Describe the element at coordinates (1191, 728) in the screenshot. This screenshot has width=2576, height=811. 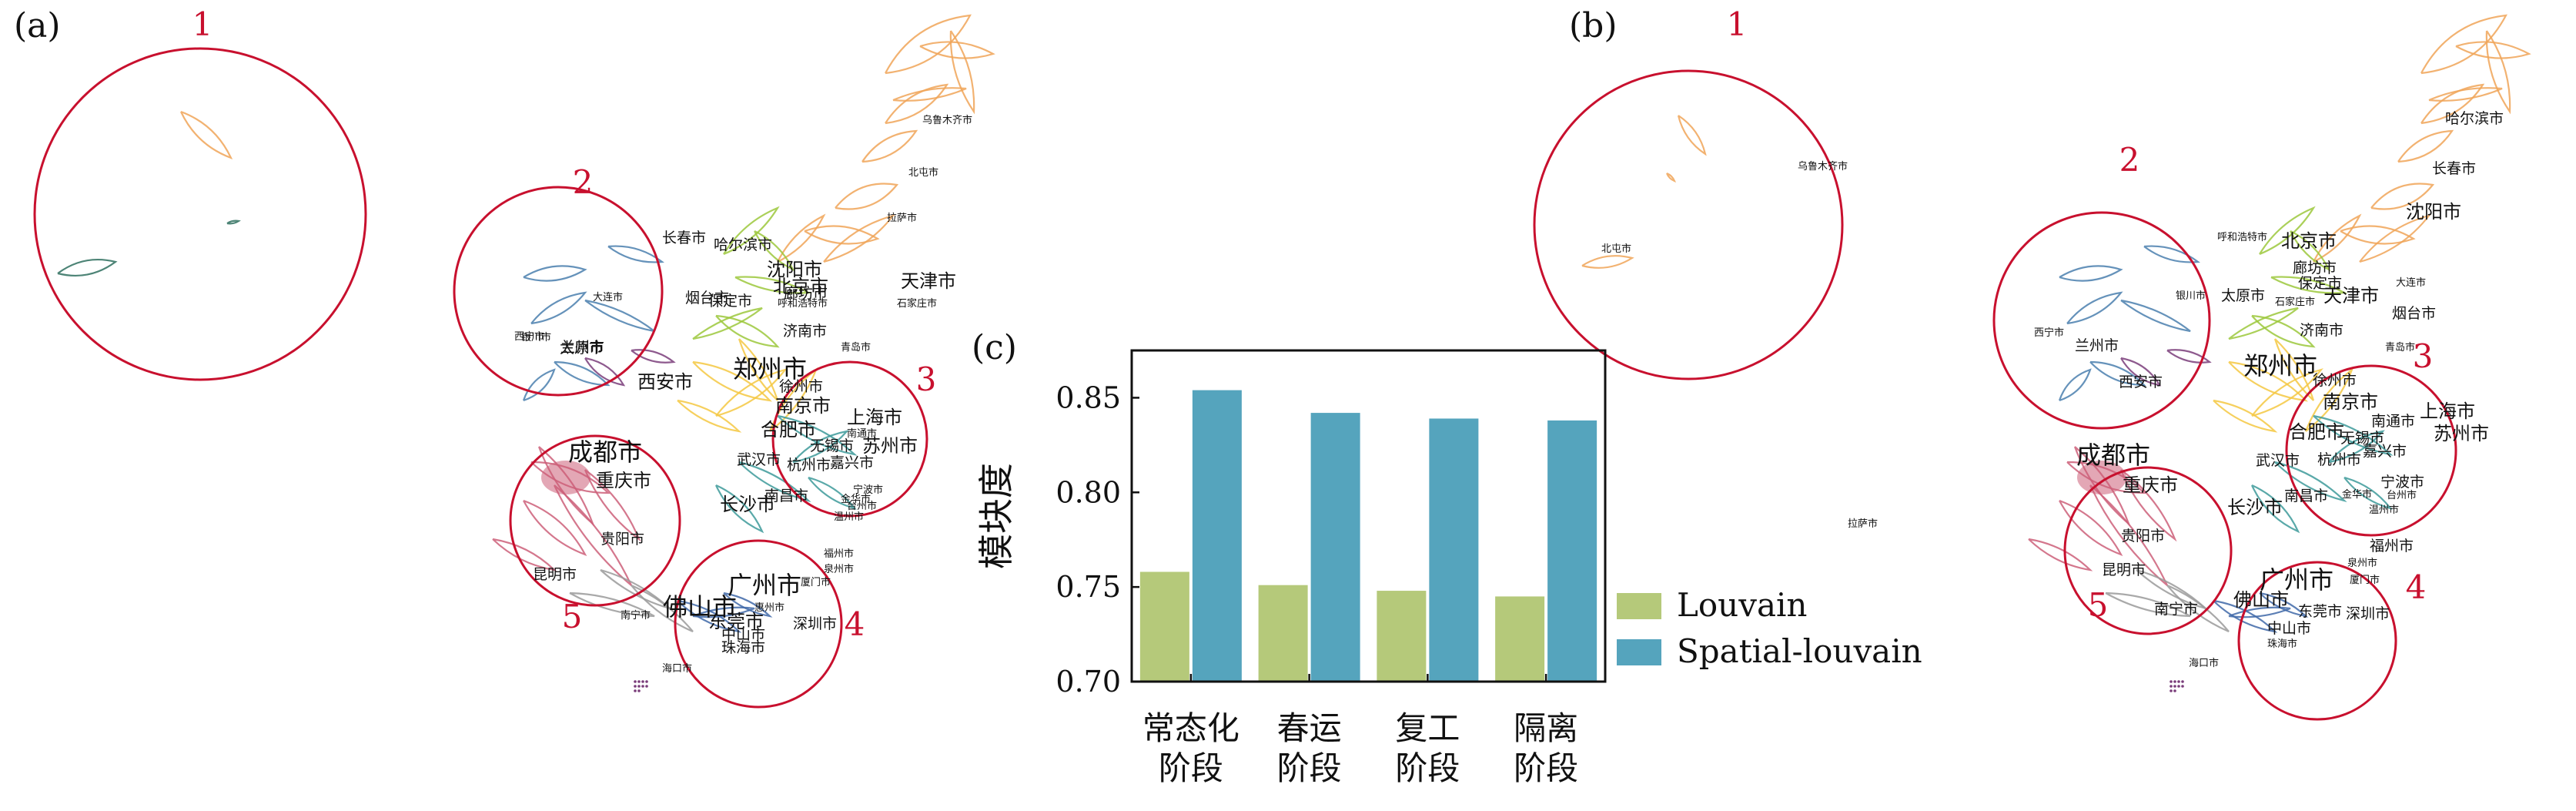
I see `x-category-label: 常态化` at that location.